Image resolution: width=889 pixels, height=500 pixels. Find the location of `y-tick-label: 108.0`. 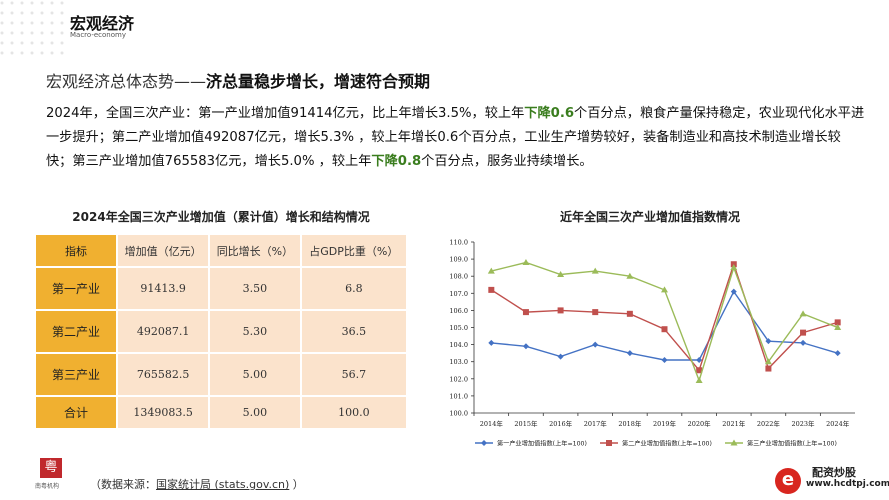

y-tick-label: 108.0 is located at coordinates (458, 277).